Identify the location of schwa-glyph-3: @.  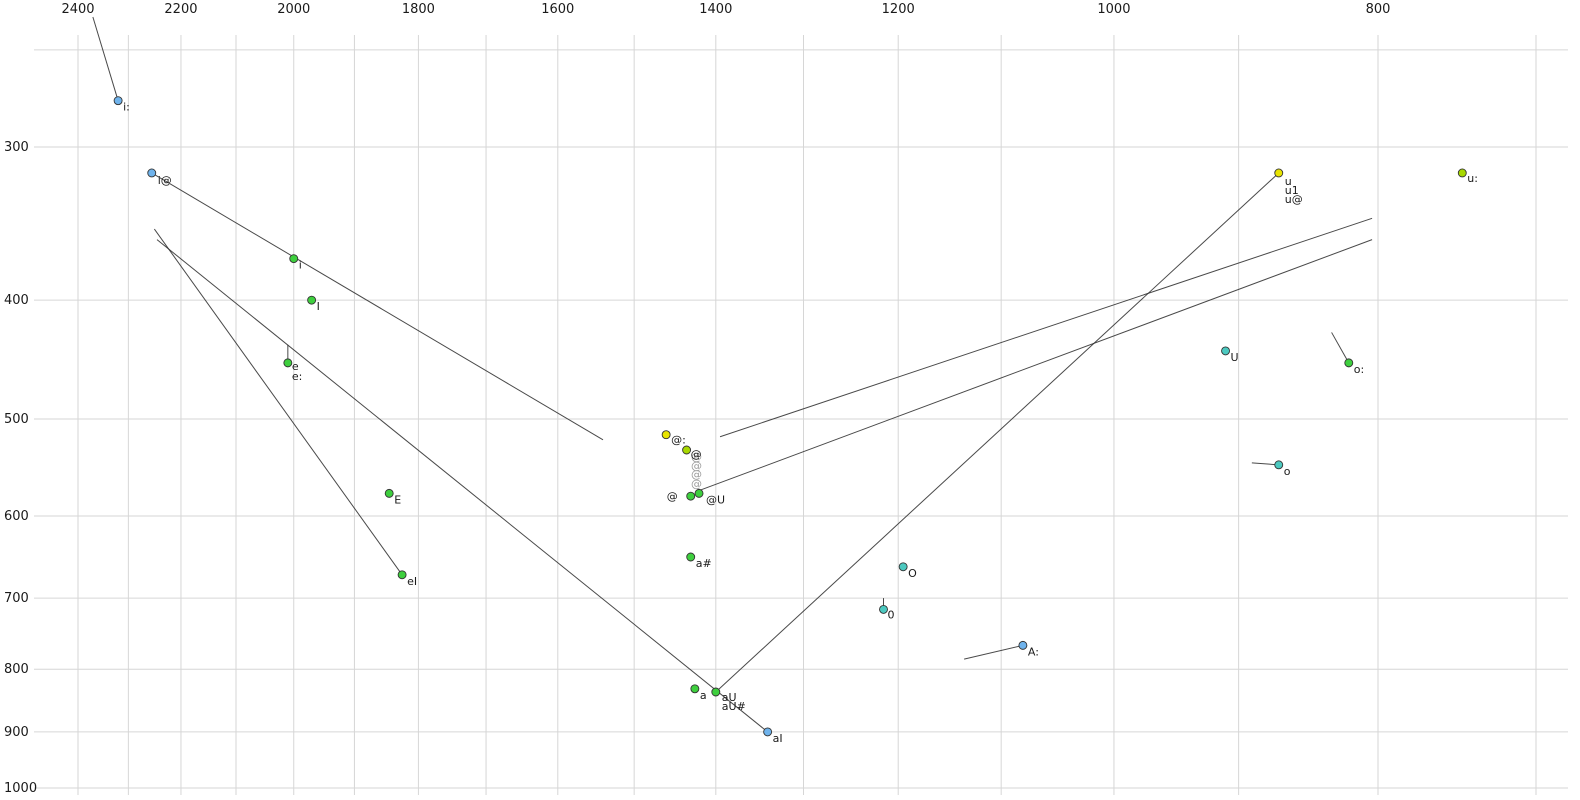
(696, 484).